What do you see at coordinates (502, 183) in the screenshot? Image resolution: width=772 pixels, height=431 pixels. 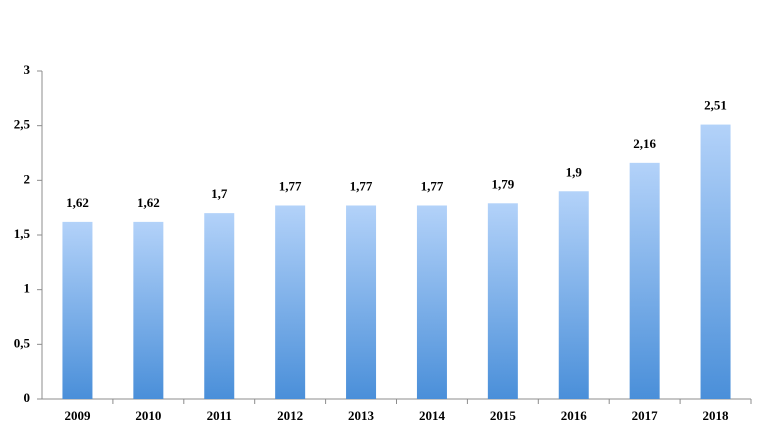 I see `value-label: 1,79` at bounding box center [502, 183].